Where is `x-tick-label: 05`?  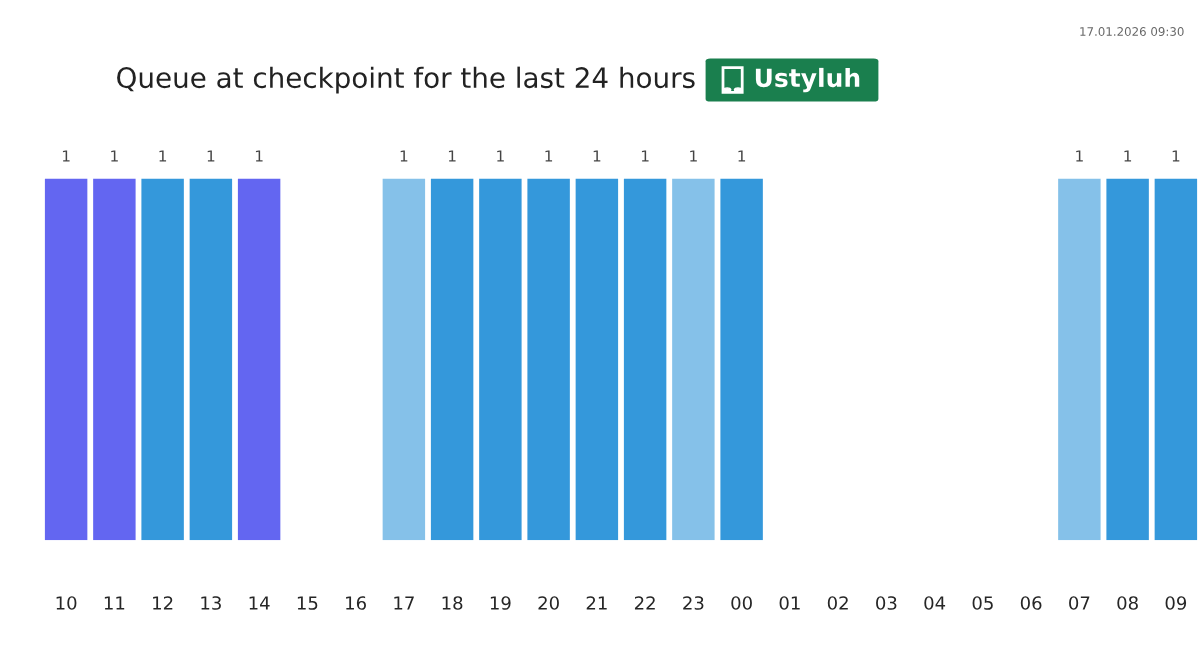 x-tick-label: 05 is located at coordinates (982, 603).